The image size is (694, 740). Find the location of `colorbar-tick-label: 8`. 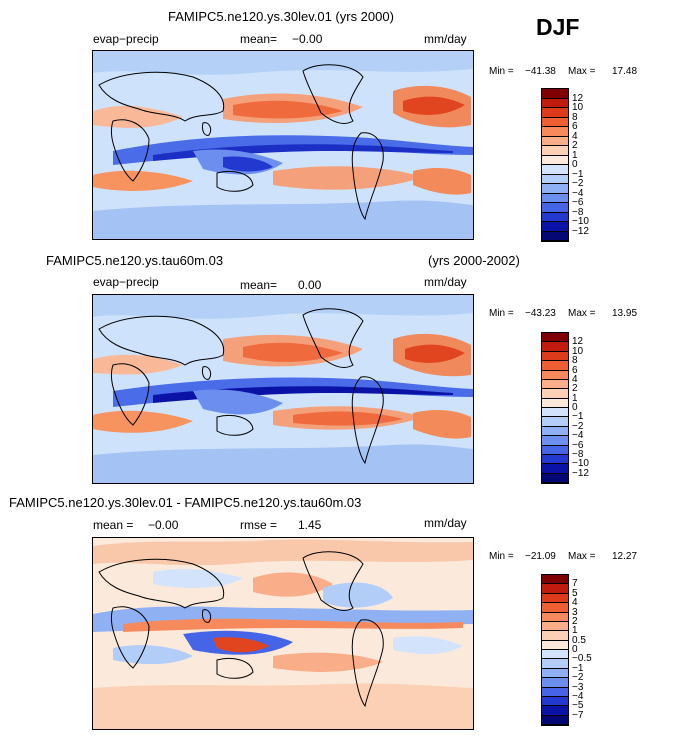

colorbar-tick-label: 8 is located at coordinates (575, 361).